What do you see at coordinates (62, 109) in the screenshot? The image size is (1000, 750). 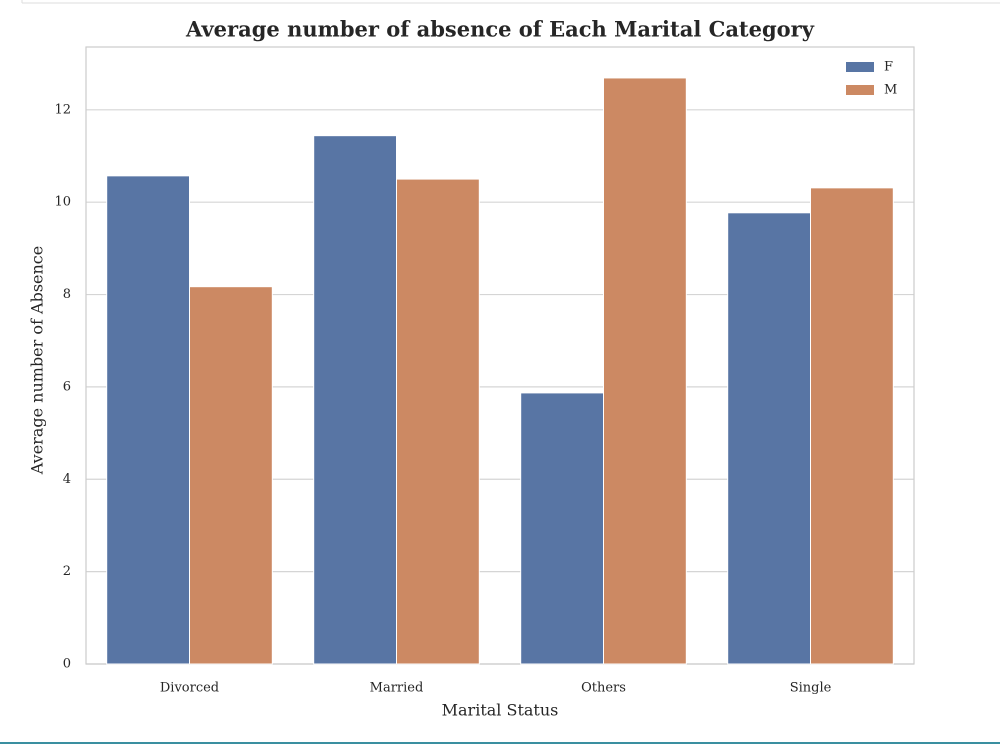 I see `y-tick-label: 12` at bounding box center [62, 109].